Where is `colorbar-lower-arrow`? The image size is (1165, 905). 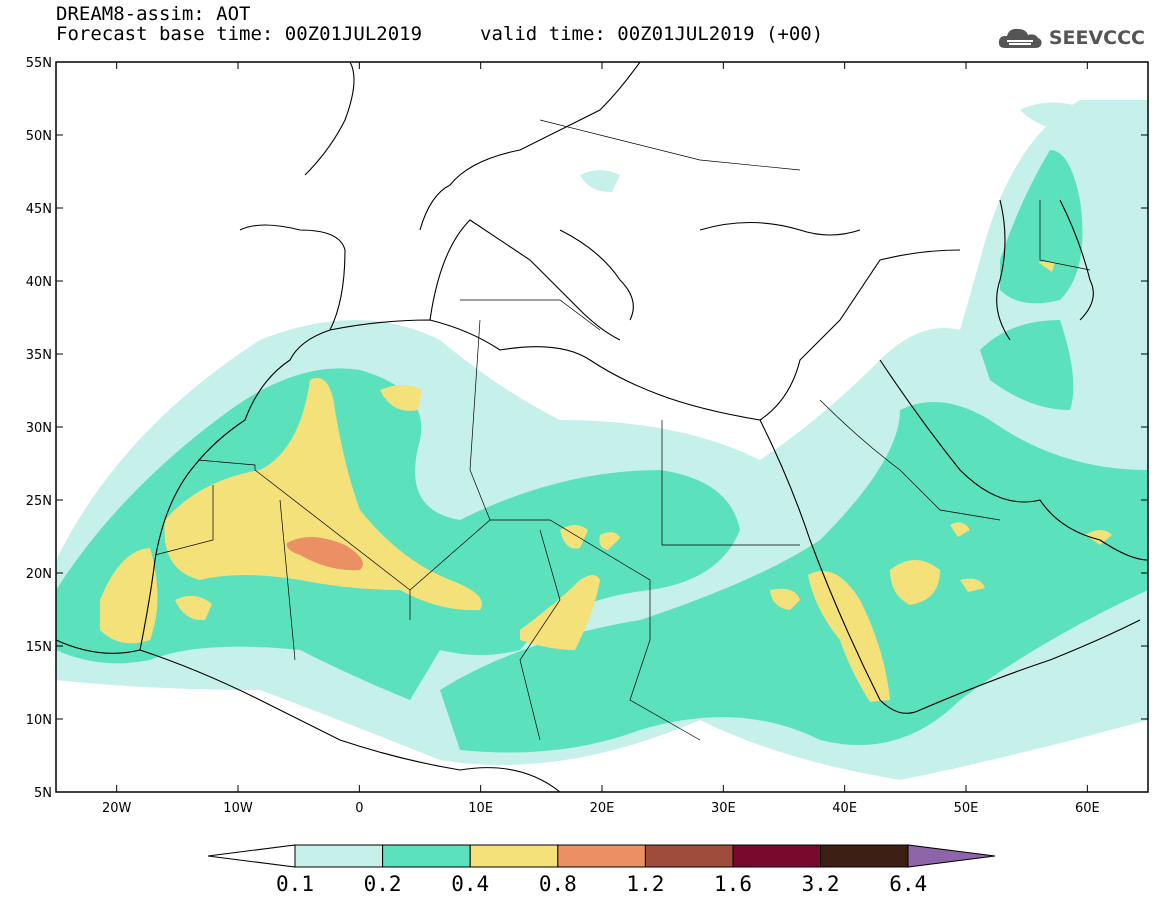 colorbar-lower-arrow is located at coordinates (251, 856).